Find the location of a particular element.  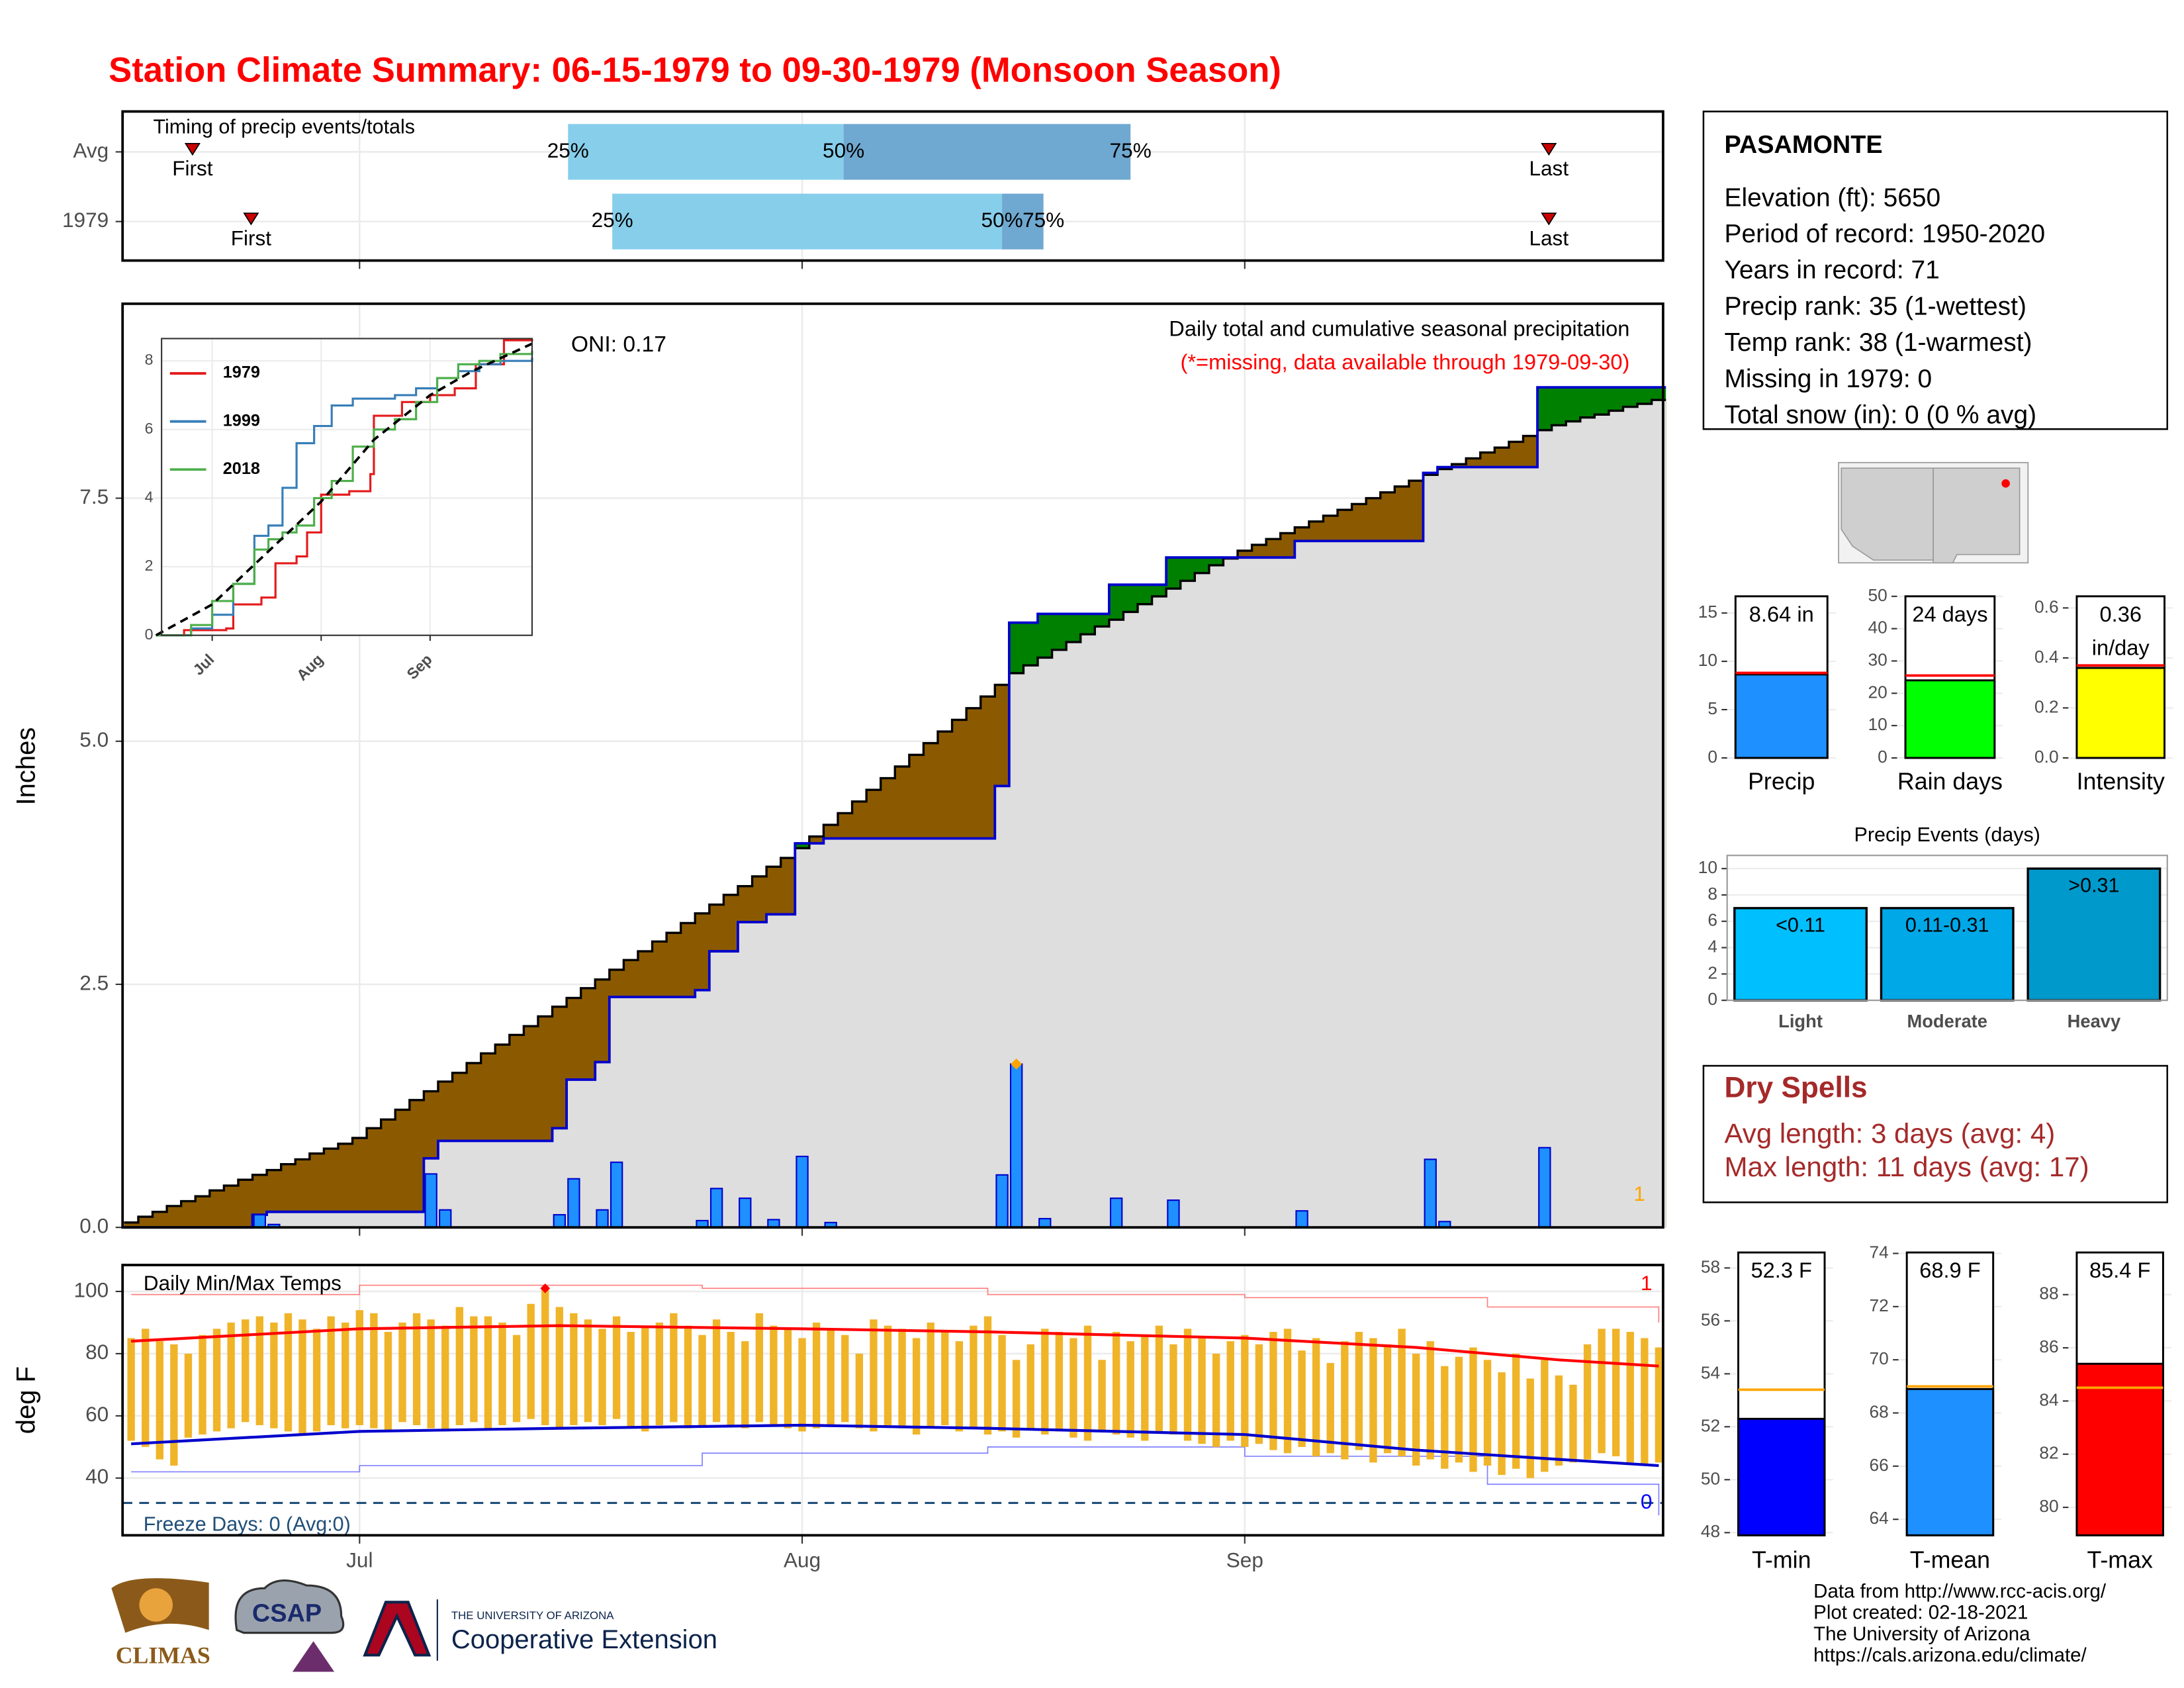

station-line: Years in record: 71 is located at coordinates (1831, 270).